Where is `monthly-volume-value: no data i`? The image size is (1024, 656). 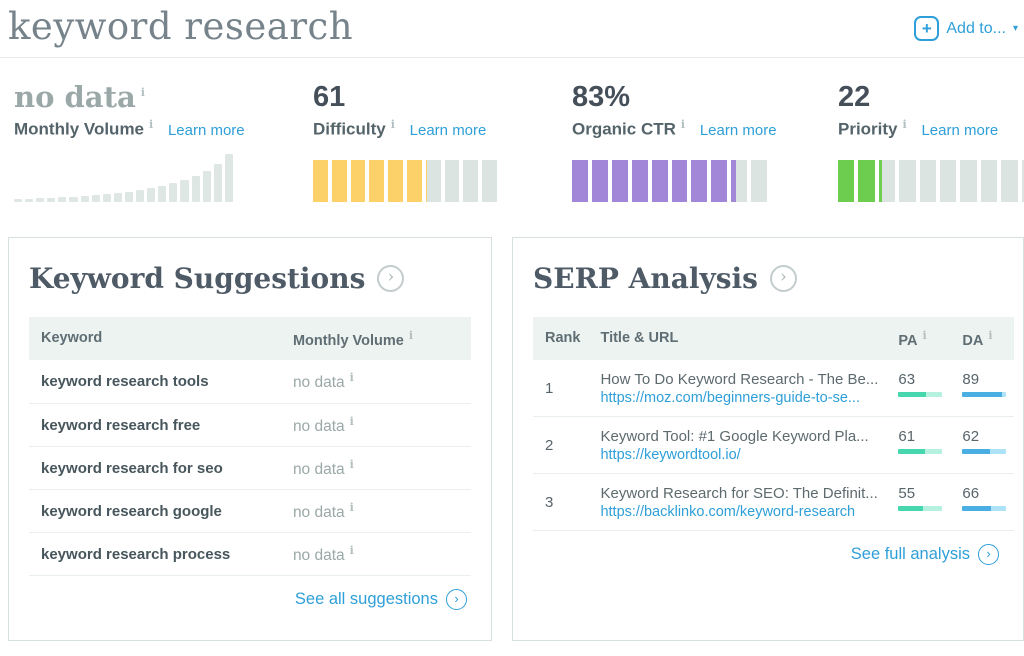 monthly-volume-value: no data i is located at coordinates (163, 97).